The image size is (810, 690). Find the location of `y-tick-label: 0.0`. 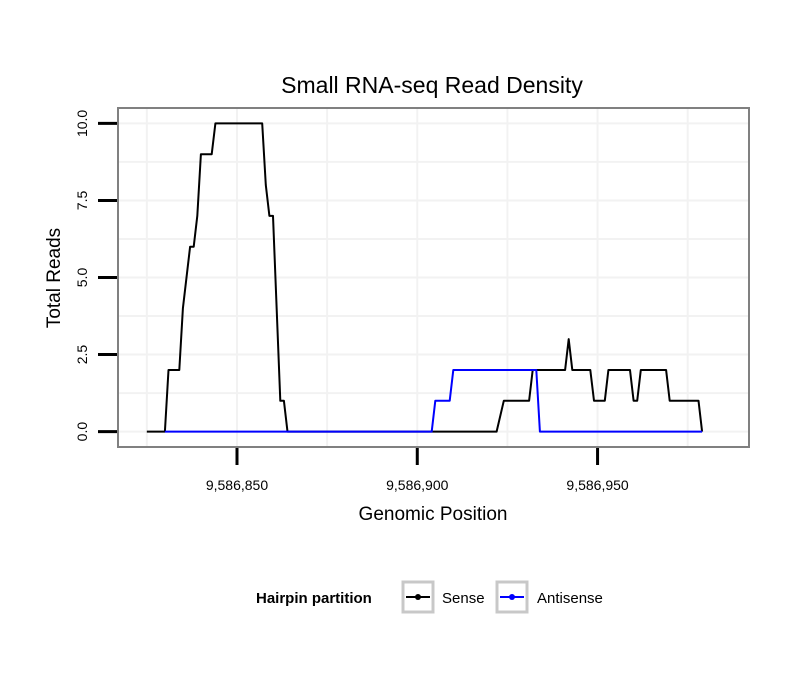

y-tick-label: 0.0 is located at coordinates (82, 432).